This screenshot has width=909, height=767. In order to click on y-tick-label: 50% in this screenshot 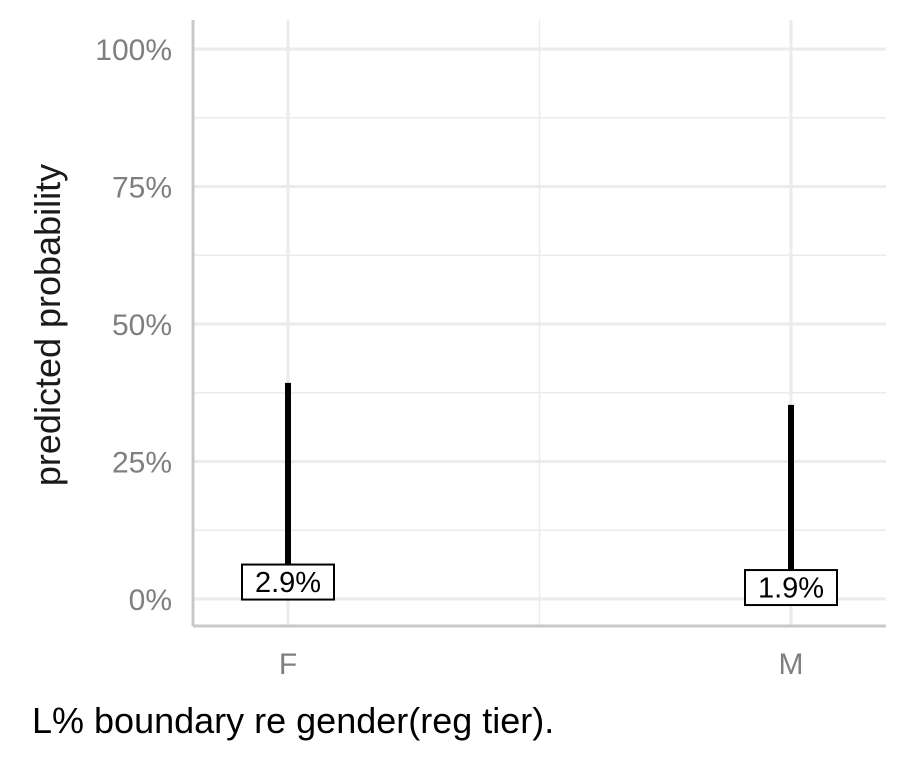, I will do `click(142, 325)`.